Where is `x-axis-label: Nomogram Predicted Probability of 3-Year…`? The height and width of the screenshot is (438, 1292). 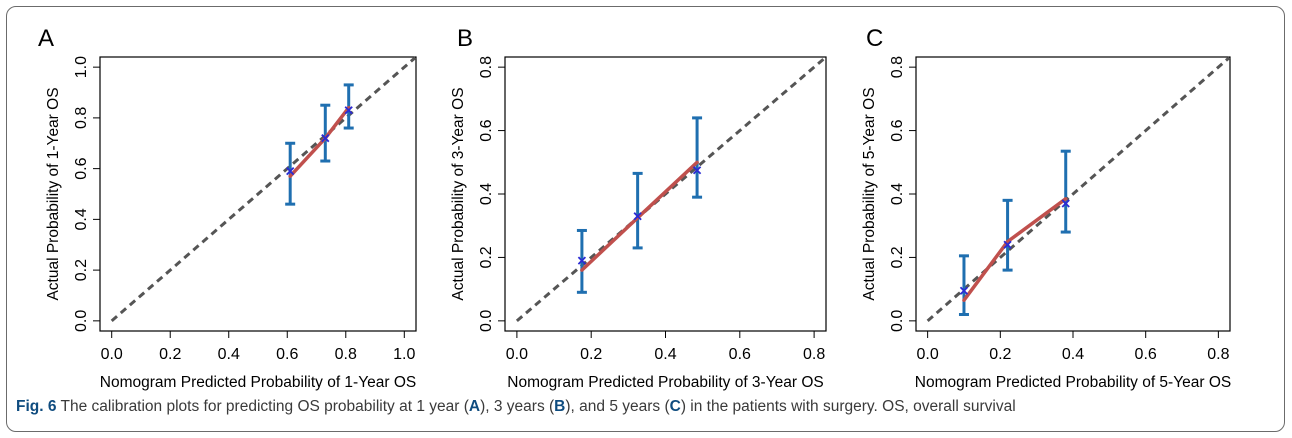 x-axis-label: Nomogram Predicted Probability of 3-Year… is located at coordinates (665, 382).